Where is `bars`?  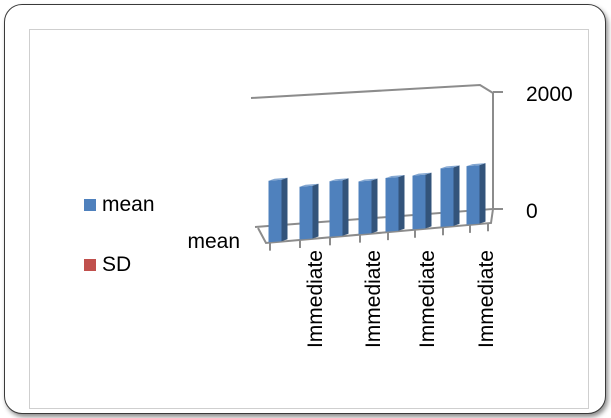
bars is located at coordinates (377, 203).